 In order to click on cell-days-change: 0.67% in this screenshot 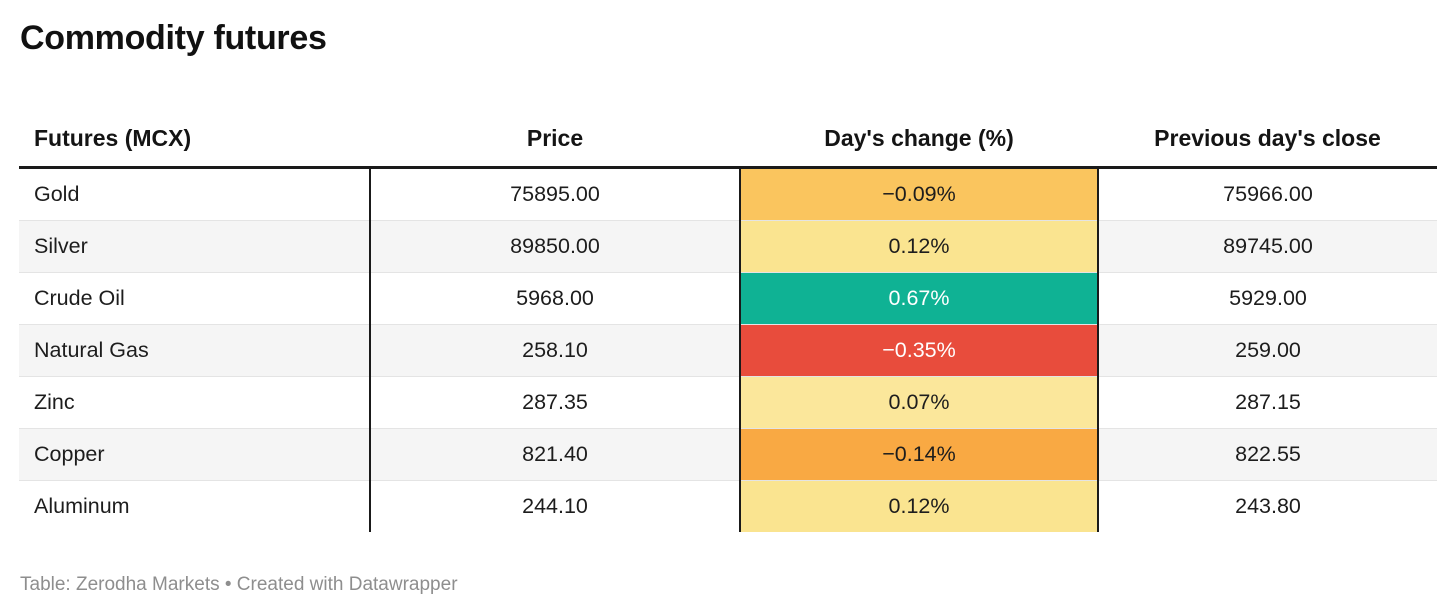, I will do `click(919, 298)`.